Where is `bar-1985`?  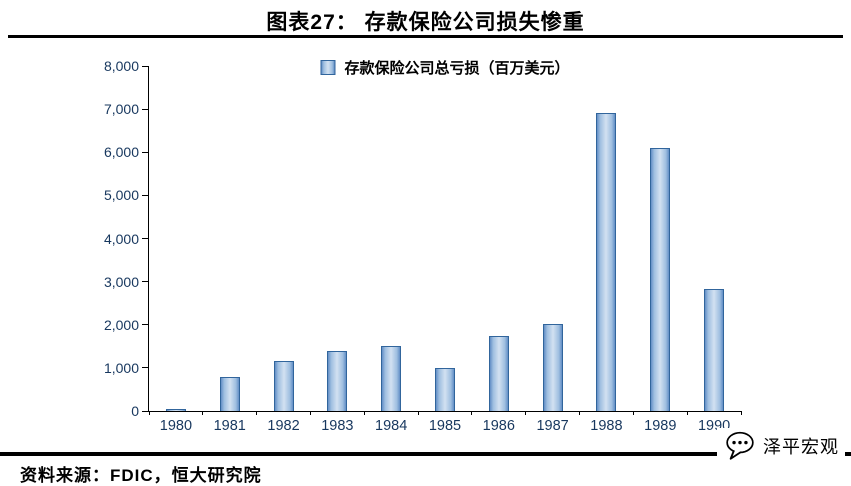
bar-1985 is located at coordinates (445, 389).